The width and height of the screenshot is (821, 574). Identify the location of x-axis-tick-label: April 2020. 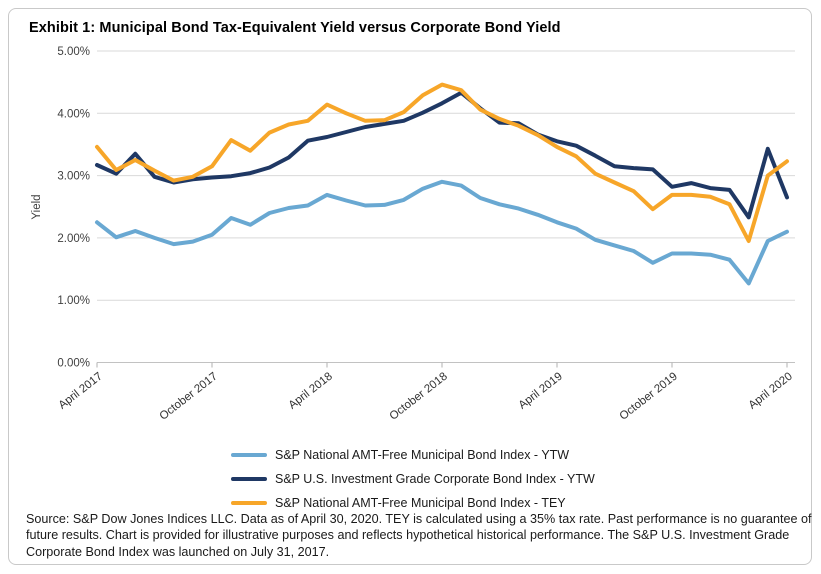
(771, 390).